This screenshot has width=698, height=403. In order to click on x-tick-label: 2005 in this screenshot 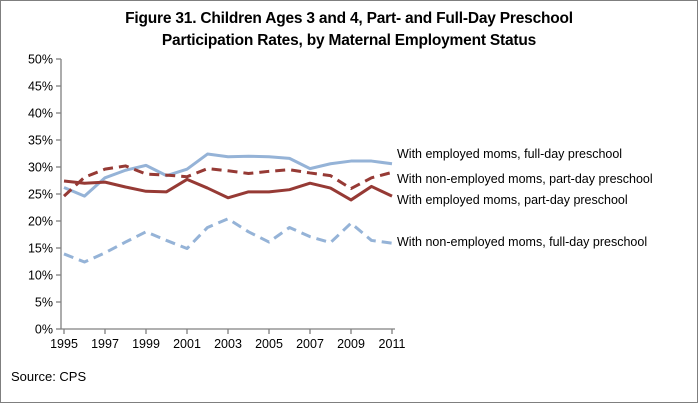, I will do `click(269, 344)`.